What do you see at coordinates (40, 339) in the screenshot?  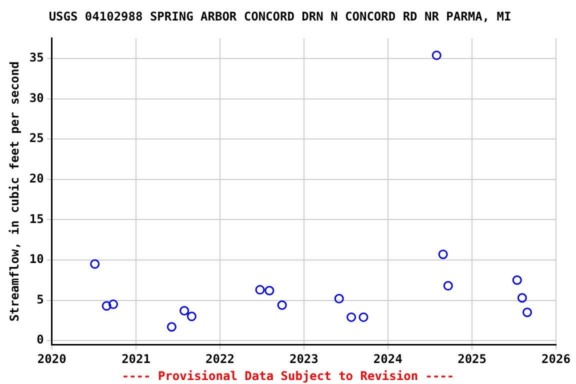 I see `y-tick-label: 0` at bounding box center [40, 339].